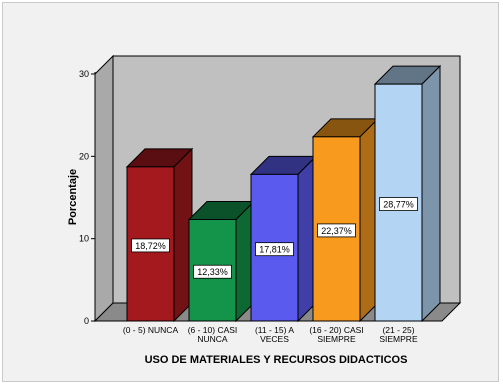 This screenshot has height=385, width=503. I want to click on bar-side, so click(431, 193).